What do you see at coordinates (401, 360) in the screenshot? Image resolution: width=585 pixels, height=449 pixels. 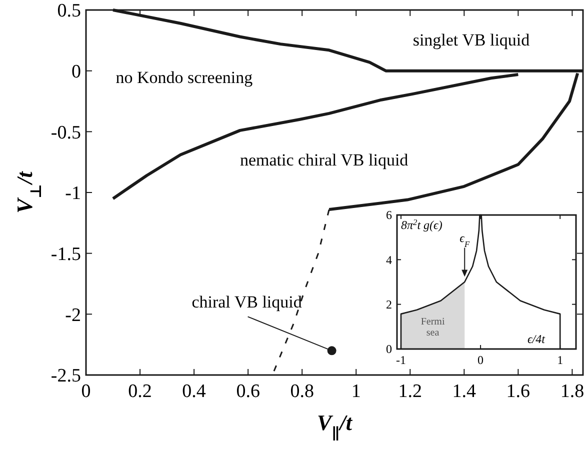 I see `x-tick-label: -1` at bounding box center [401, 360].